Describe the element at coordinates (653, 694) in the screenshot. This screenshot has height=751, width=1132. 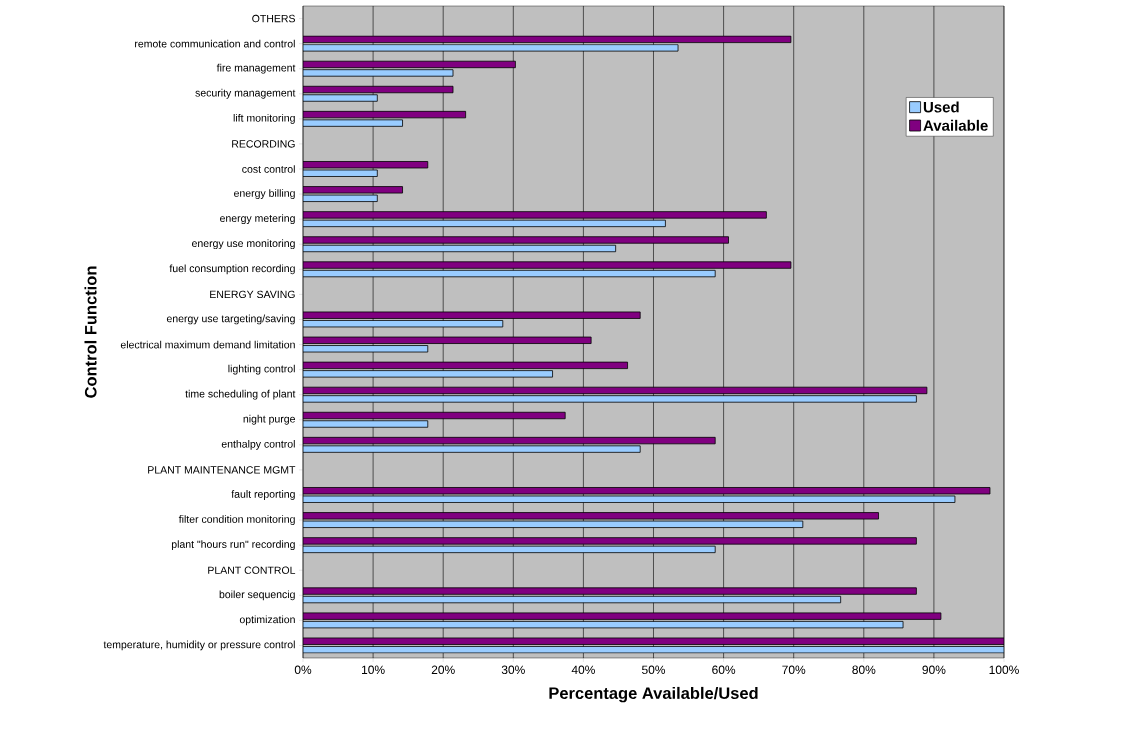
I see `x-axis-title: Percentage Available/Used` at that location.